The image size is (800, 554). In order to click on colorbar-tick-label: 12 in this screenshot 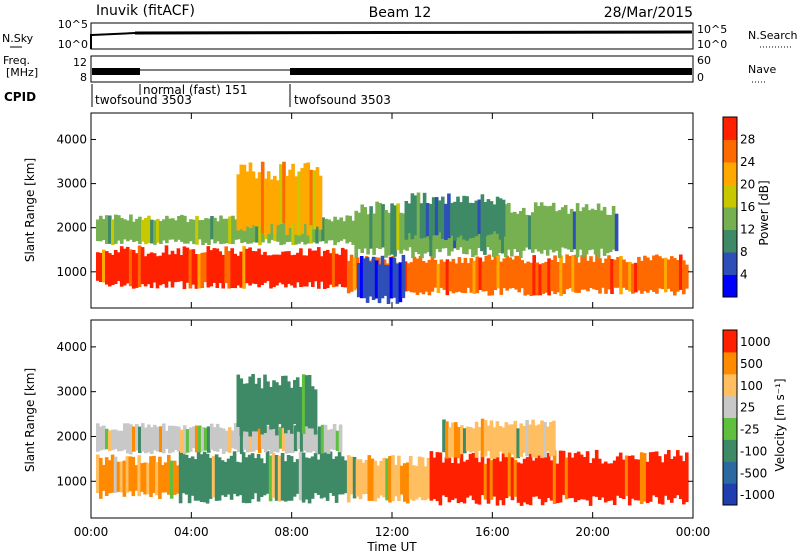, I will do `click(747, 230)`.